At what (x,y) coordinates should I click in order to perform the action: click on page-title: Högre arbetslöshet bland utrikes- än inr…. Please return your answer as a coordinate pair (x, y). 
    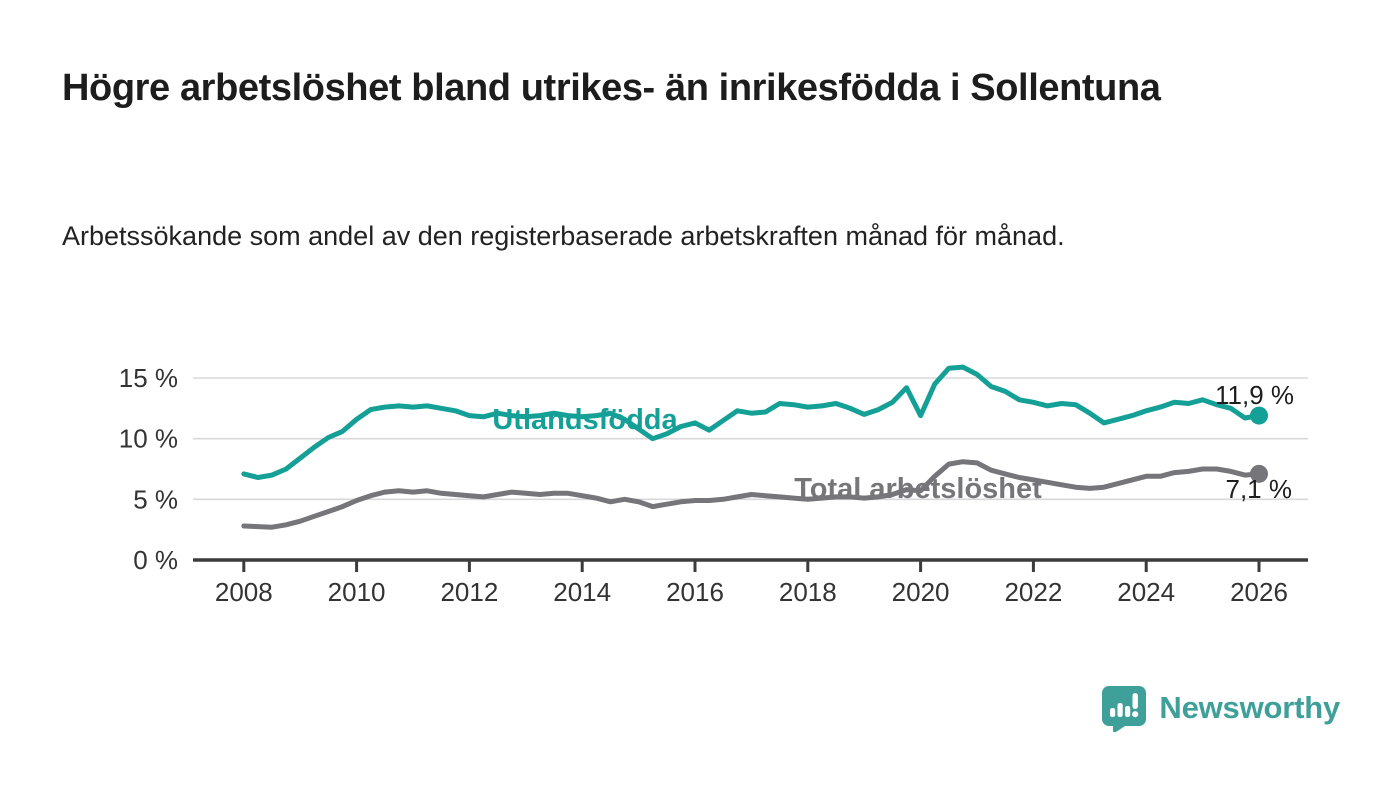
    Looking at the image, I should click on (611, 88).